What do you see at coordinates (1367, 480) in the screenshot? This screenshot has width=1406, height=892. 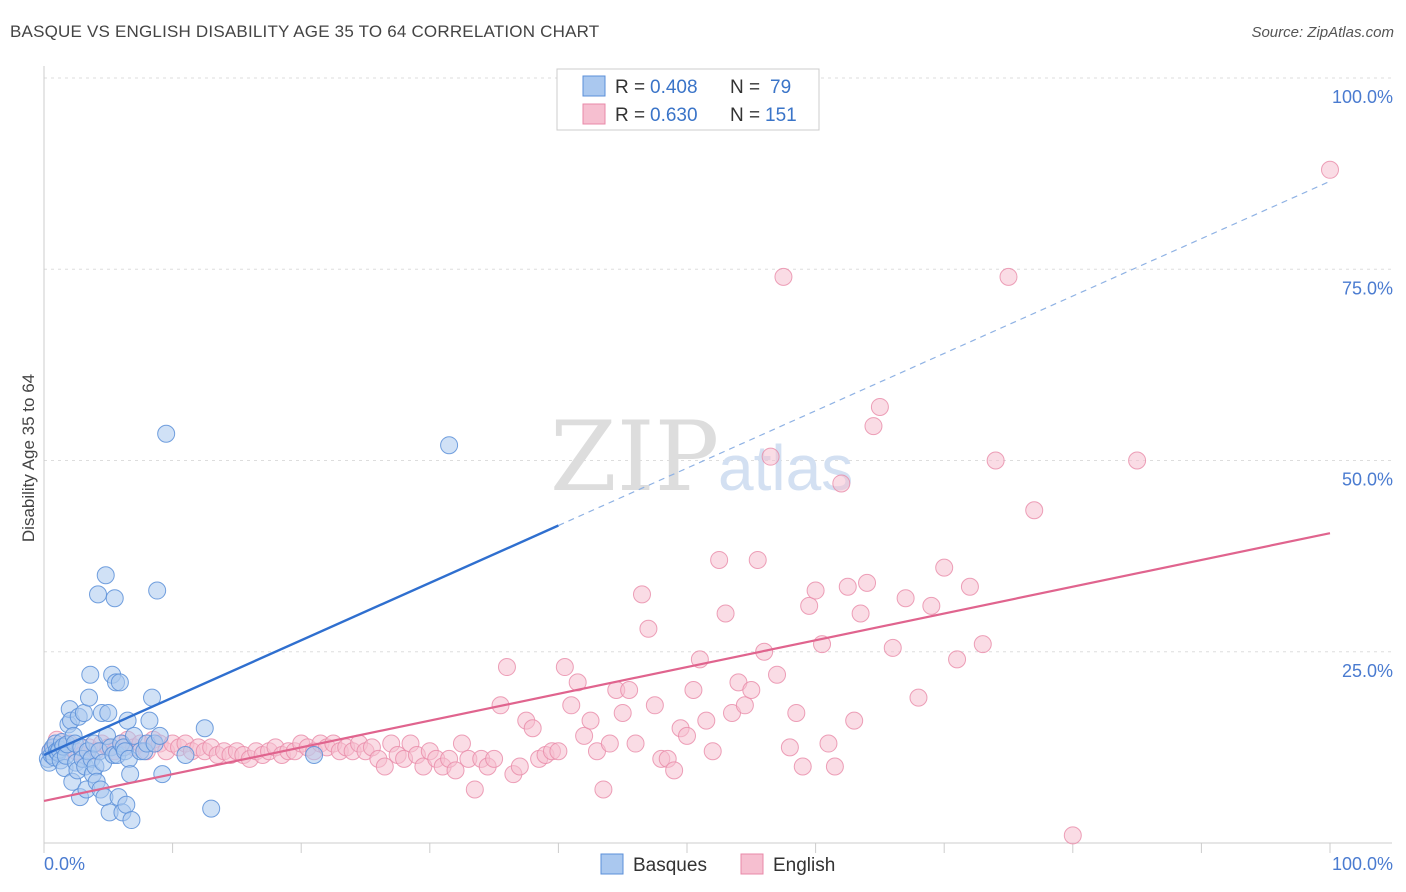 I see `y-tick-label: 50.0%` at bounding box center [1367, 480].